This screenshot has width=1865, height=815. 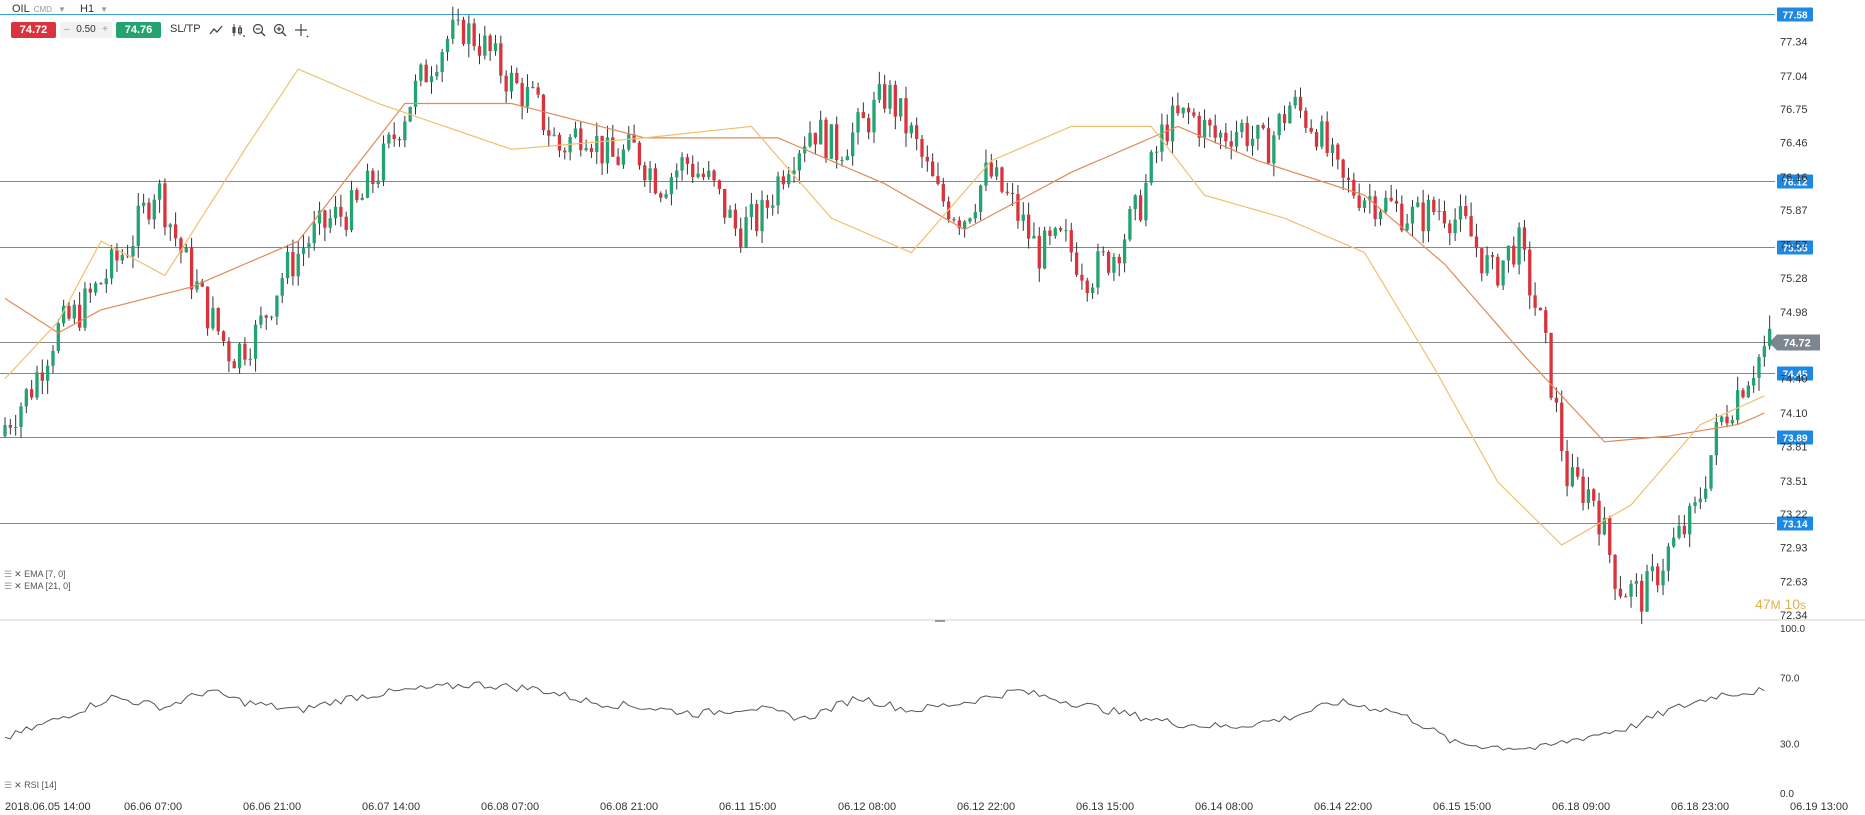 I want to click on line-chart-icon, so click(x=216, y=30).